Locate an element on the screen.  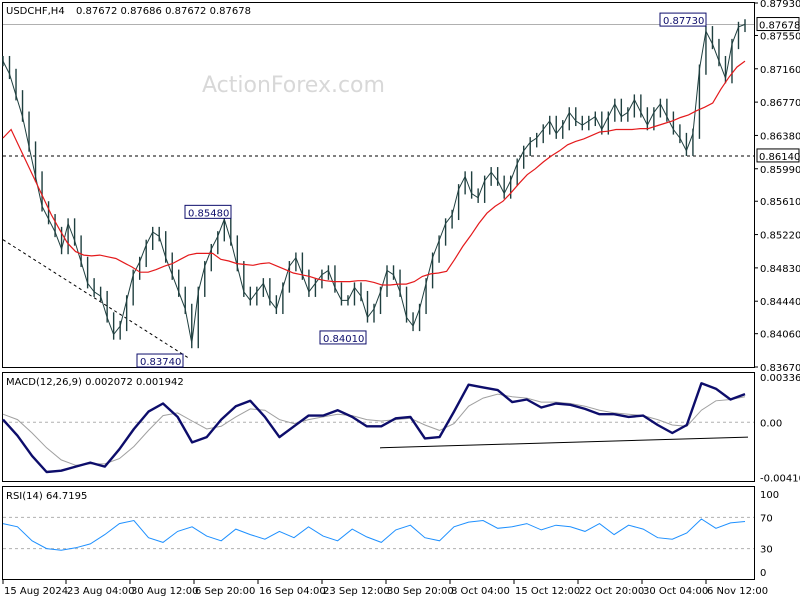
rsi-y-tick-label: 100 is located at coordinates (769, 495).